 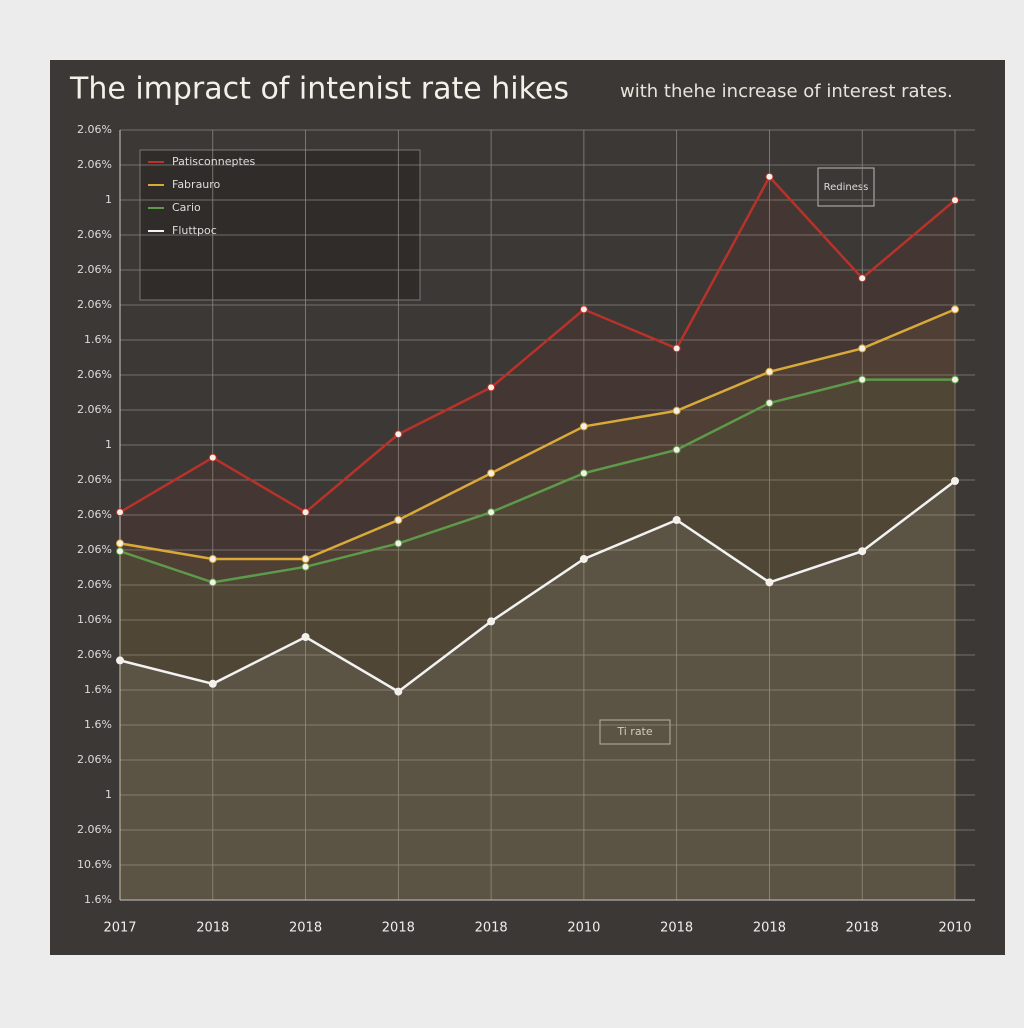 I want to click on legend-label: Fluttpoc, so click(x=194, y=230).